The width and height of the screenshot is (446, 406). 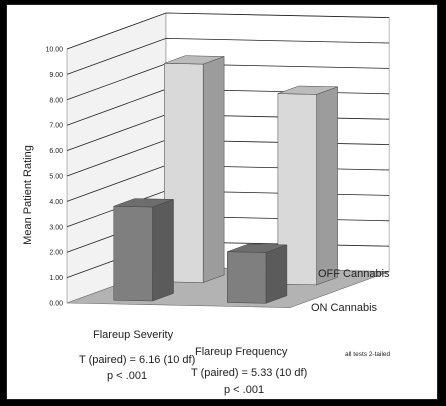 I want to click on y-tick-label: 8.00, so click(x=56, y=100).